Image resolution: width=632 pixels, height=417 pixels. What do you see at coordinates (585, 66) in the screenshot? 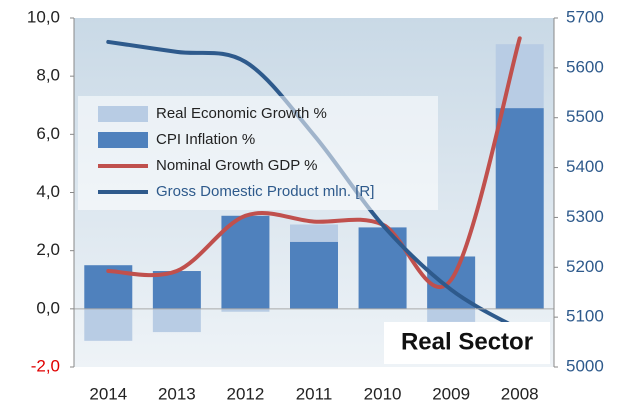
I see `y2-tick-label: 5600` at bounding box center [585, 66].